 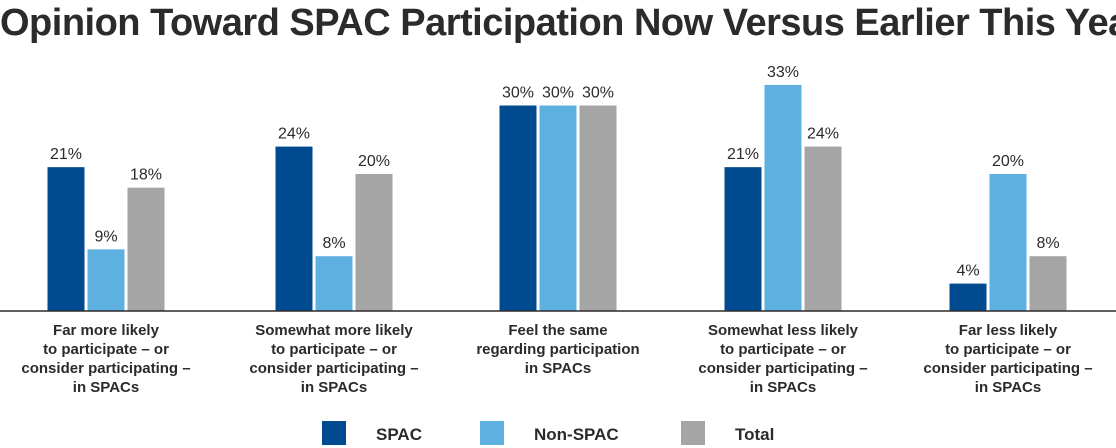 I want to click on category-label-3-line-2: regarding participation, so click(x=557, y=349).